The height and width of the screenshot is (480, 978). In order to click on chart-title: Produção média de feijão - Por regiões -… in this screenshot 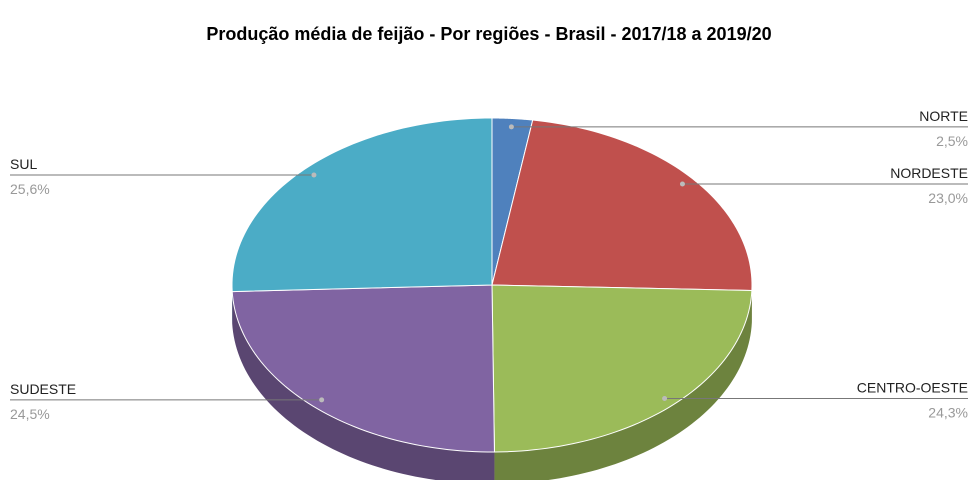, I will do `click(488, 34)`.